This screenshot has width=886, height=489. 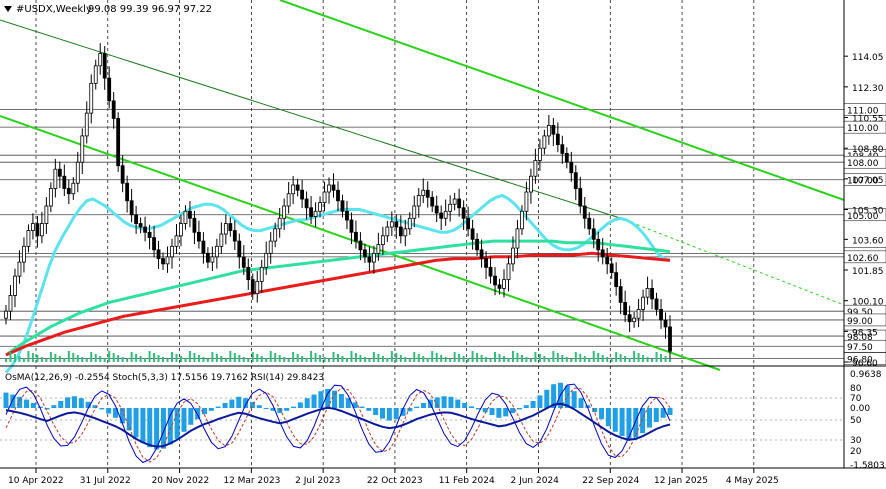 I want to click on y-tick-label: 114.05, so click(x=868, y=58).